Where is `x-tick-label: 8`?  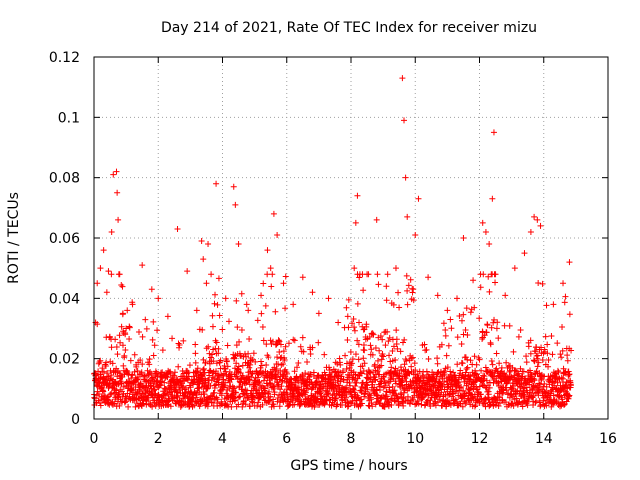
x-tick-label: 8 is located at coordinates (351, 439).